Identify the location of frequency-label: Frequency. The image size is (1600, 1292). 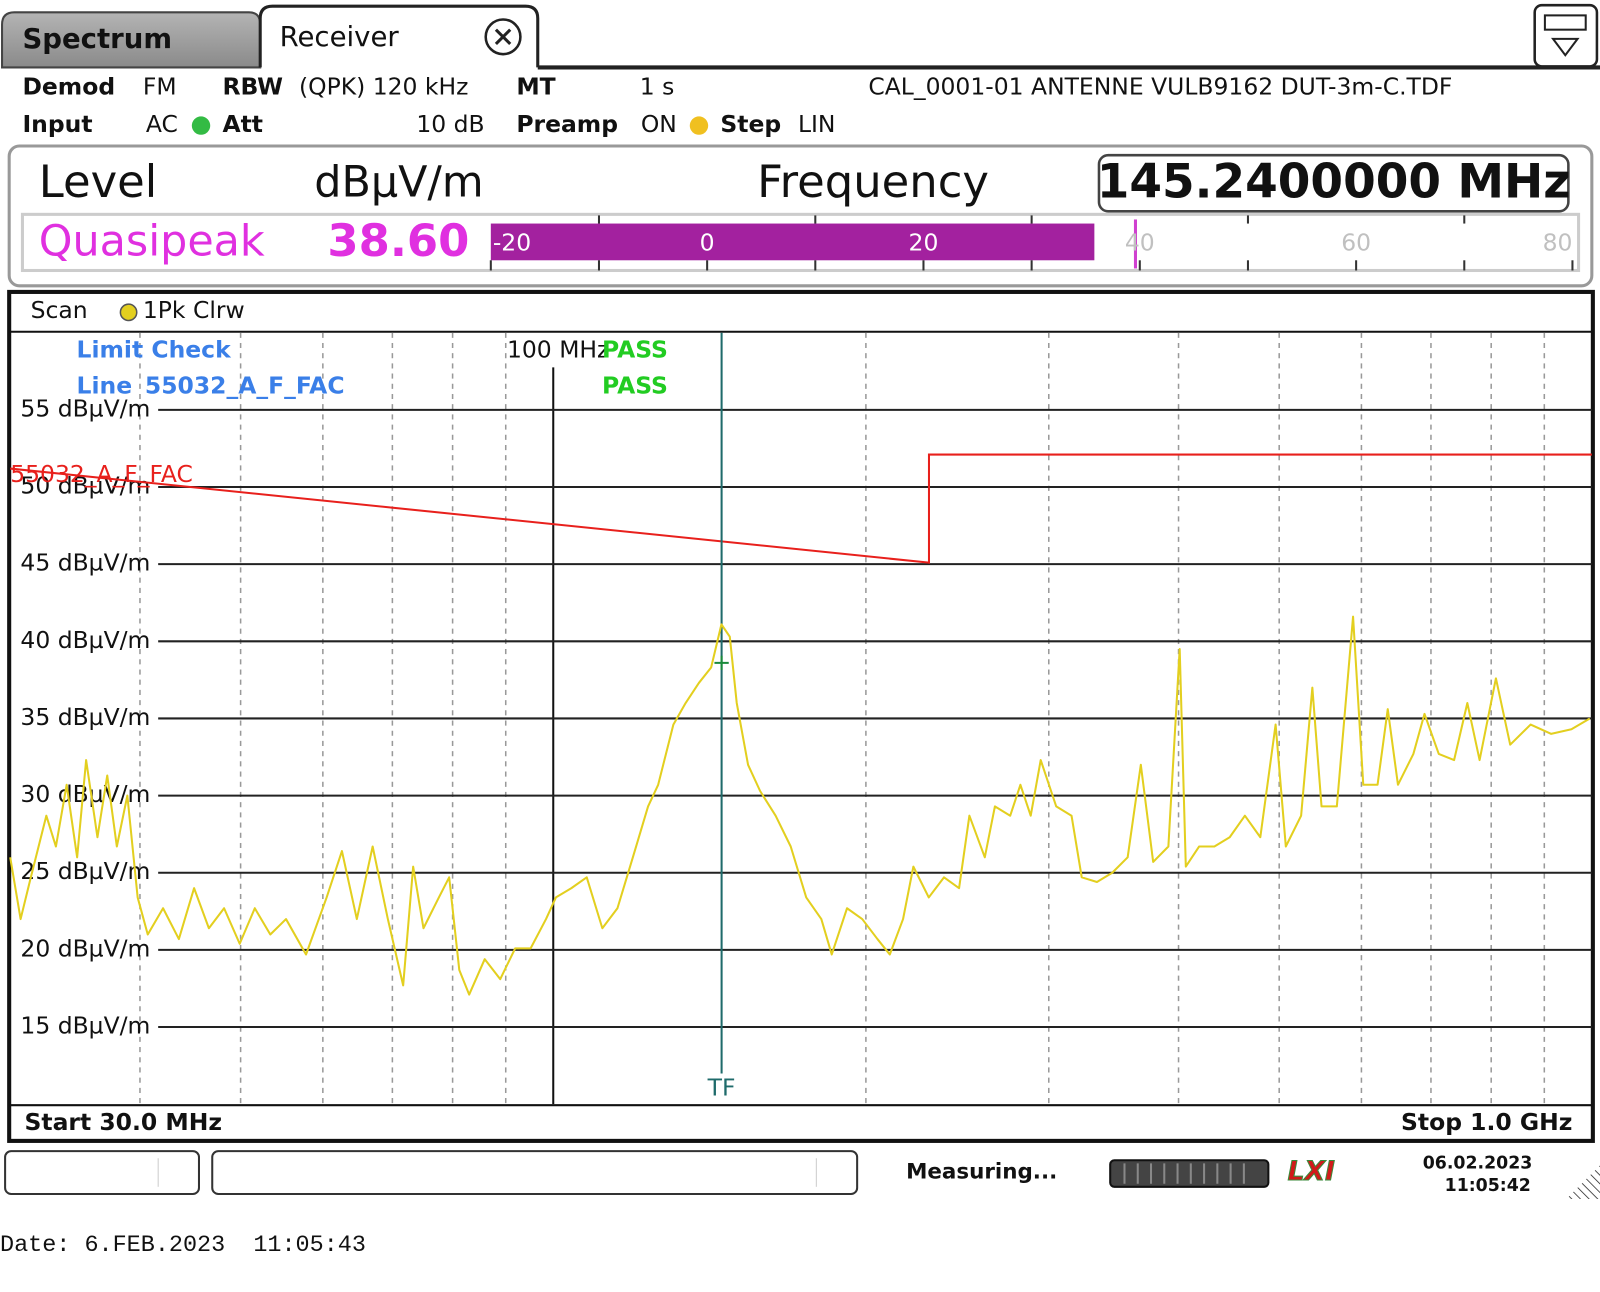
(873, 181).